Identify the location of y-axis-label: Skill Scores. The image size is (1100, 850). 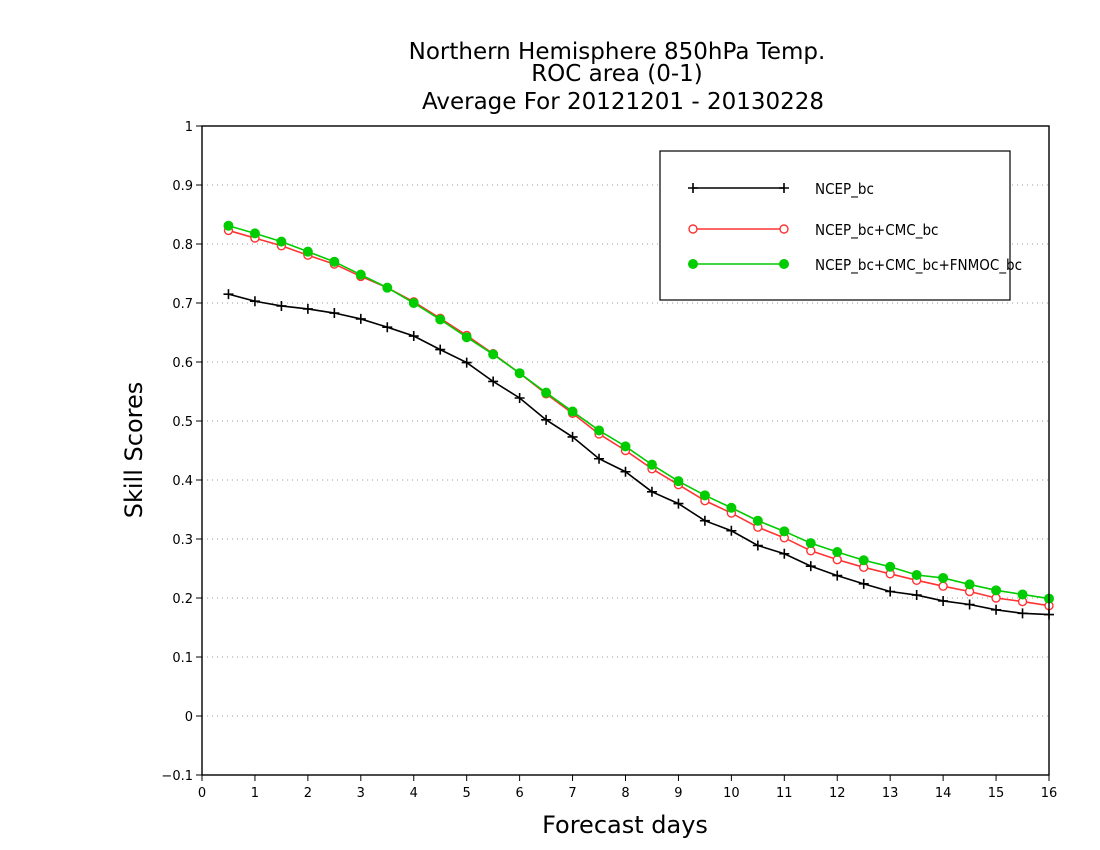
(134, 450).